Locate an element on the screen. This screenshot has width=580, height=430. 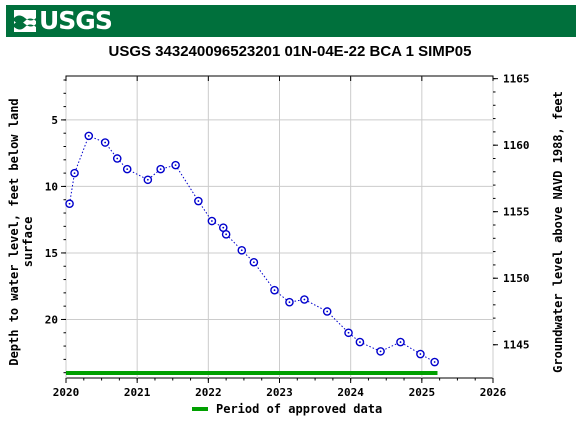
x-tick-label: 2022 is located at coordinates (208, 392).